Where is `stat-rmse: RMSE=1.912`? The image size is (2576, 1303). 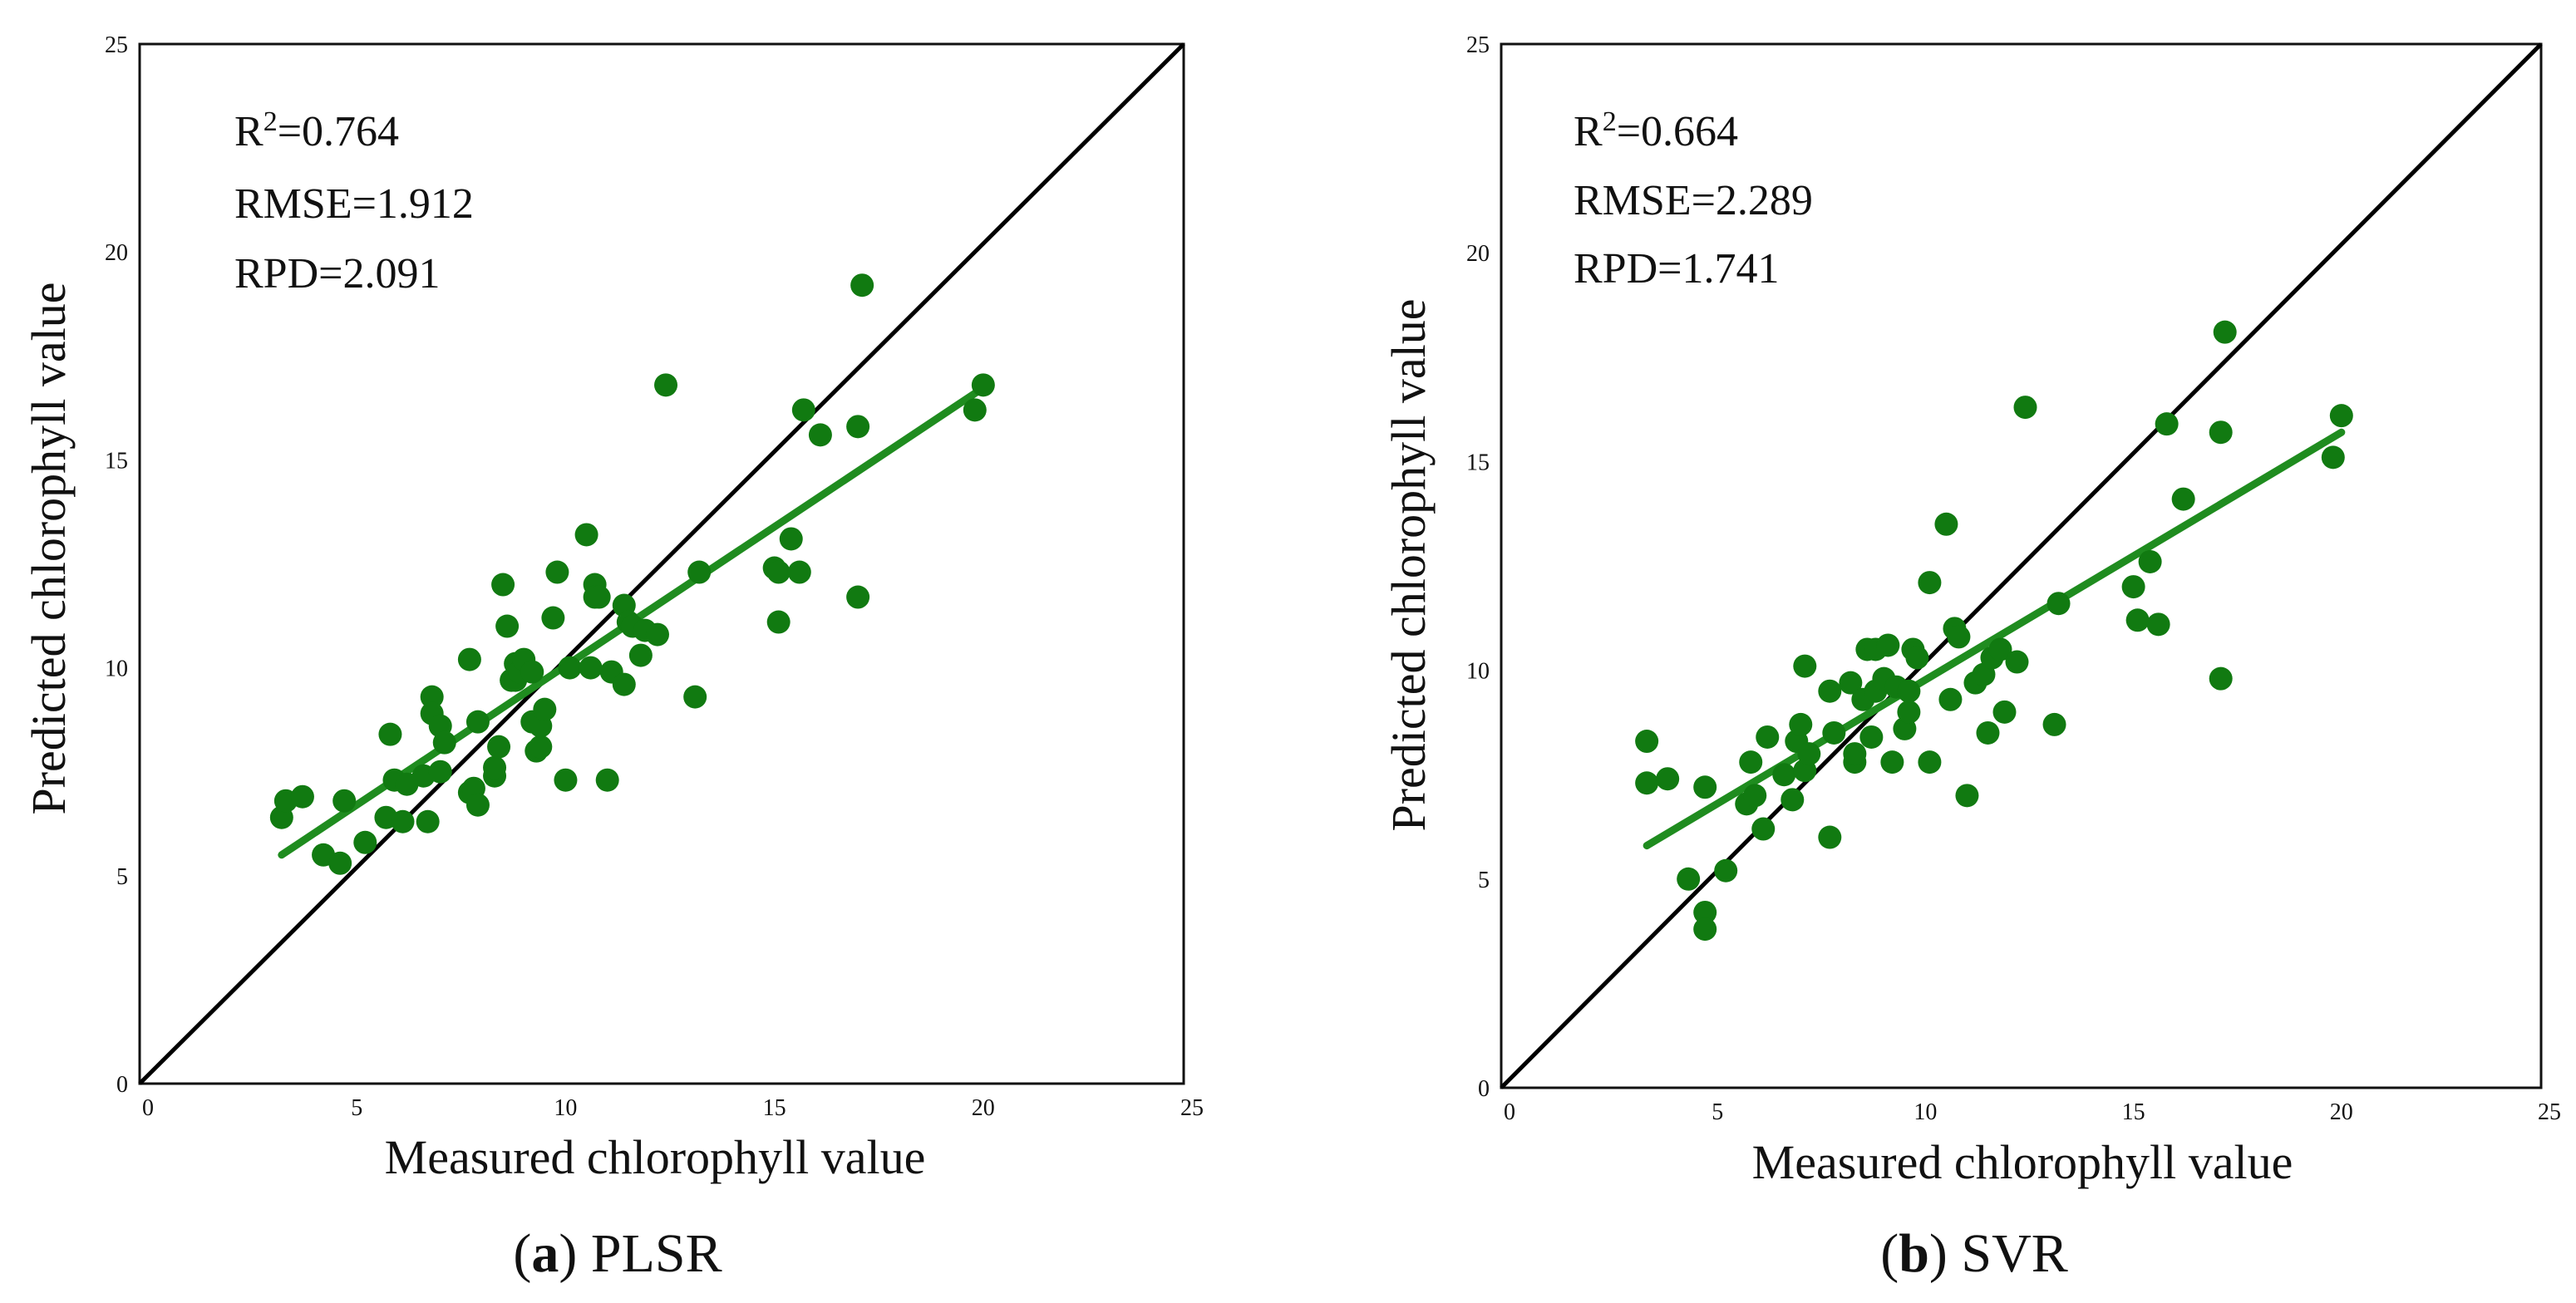 stat-rmse: RMSE=1.912 is located at coordinates (354, 204).